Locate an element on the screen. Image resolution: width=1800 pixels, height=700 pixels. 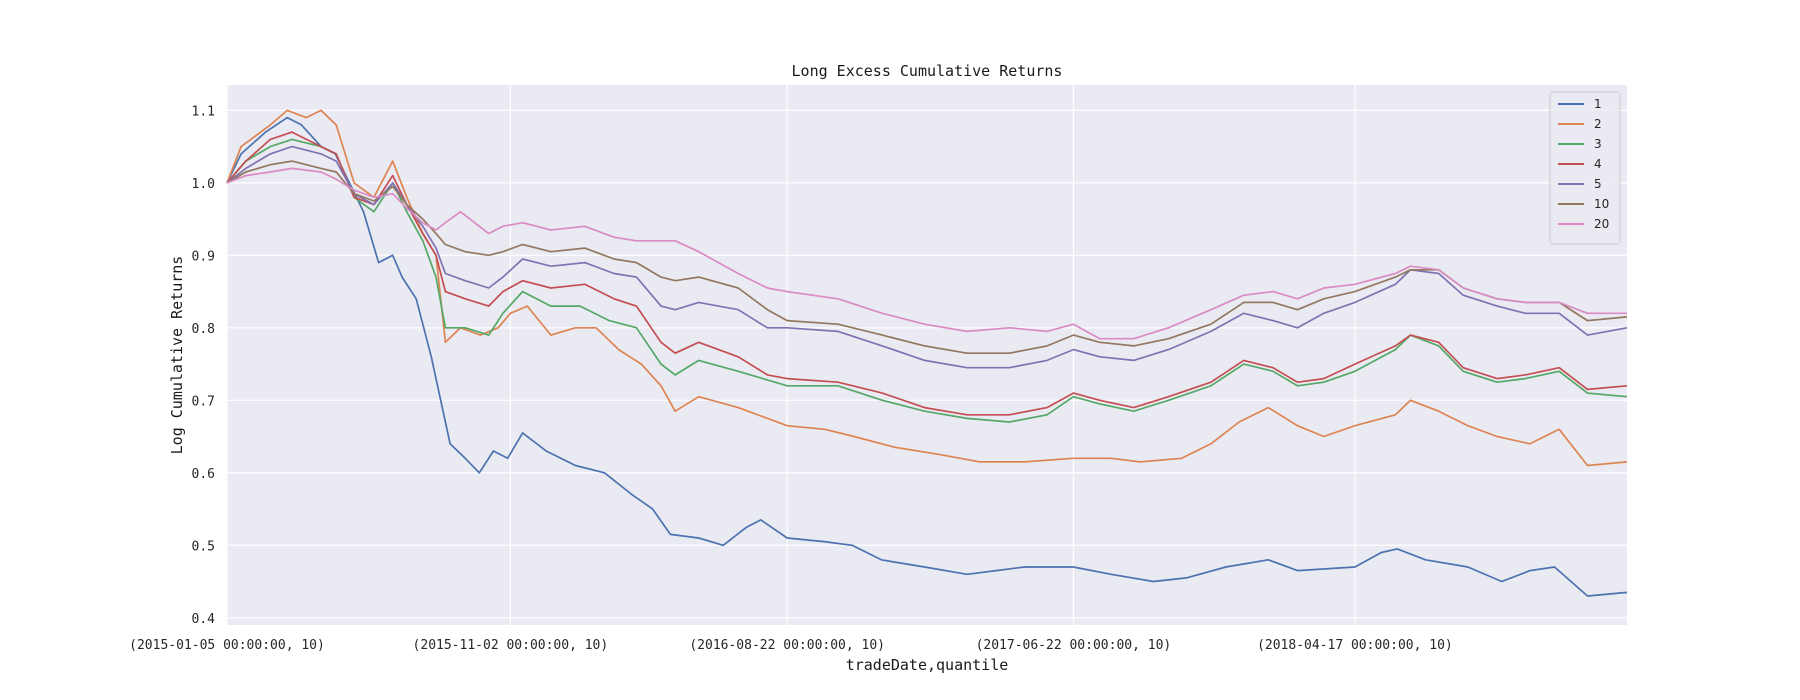
legend-frame is located at coordinates (1585, 168).